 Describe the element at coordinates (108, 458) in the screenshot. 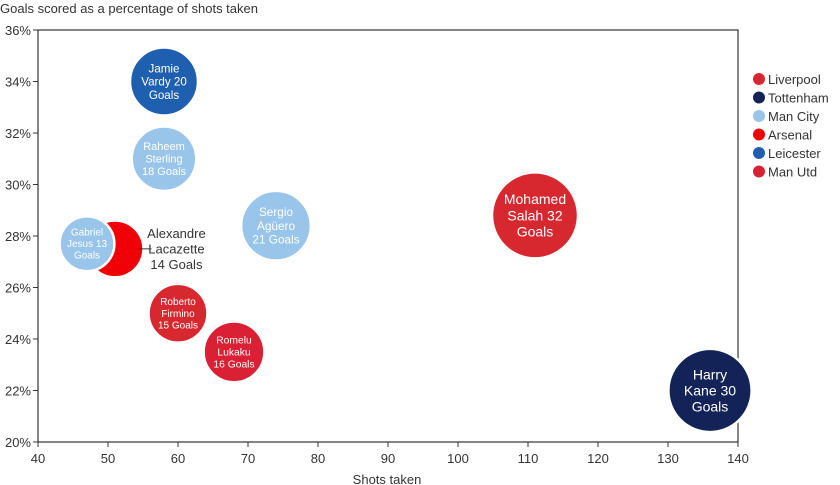

I see `x-tick-label: 50` at that location.